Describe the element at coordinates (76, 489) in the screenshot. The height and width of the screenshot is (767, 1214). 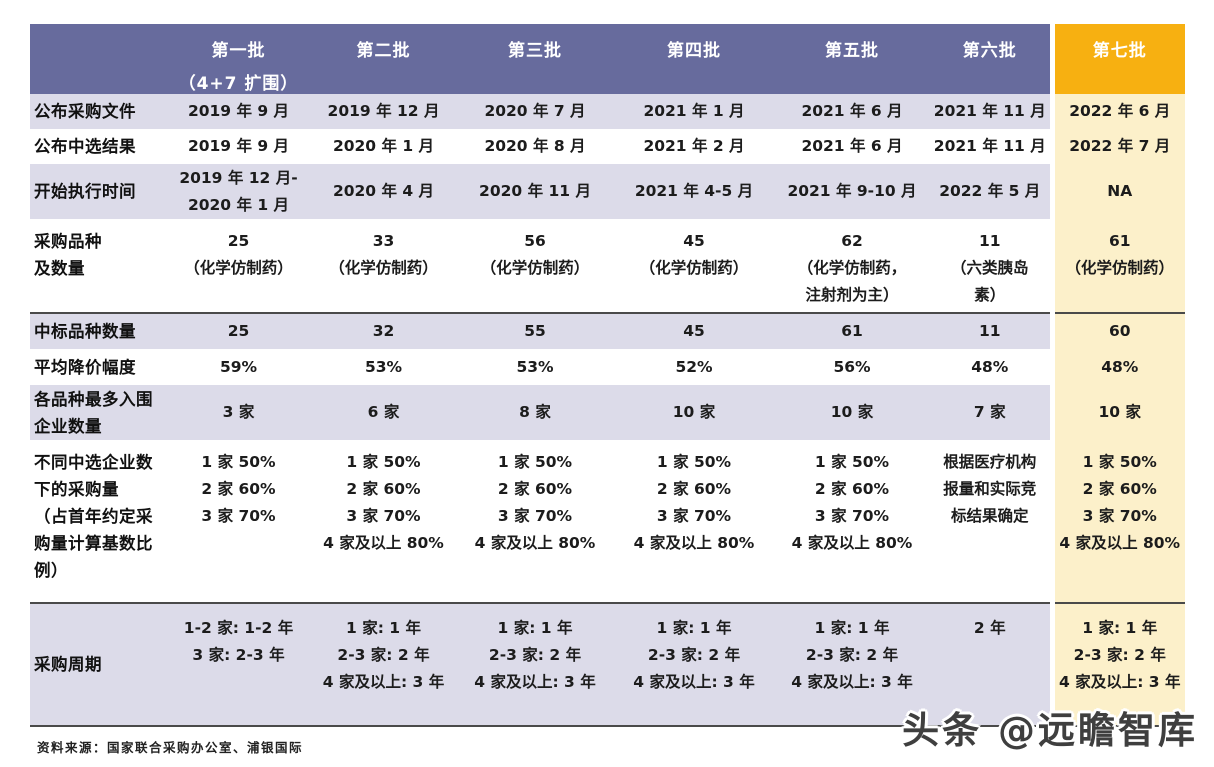
I see `cell-line: 下的采购量` at that location.